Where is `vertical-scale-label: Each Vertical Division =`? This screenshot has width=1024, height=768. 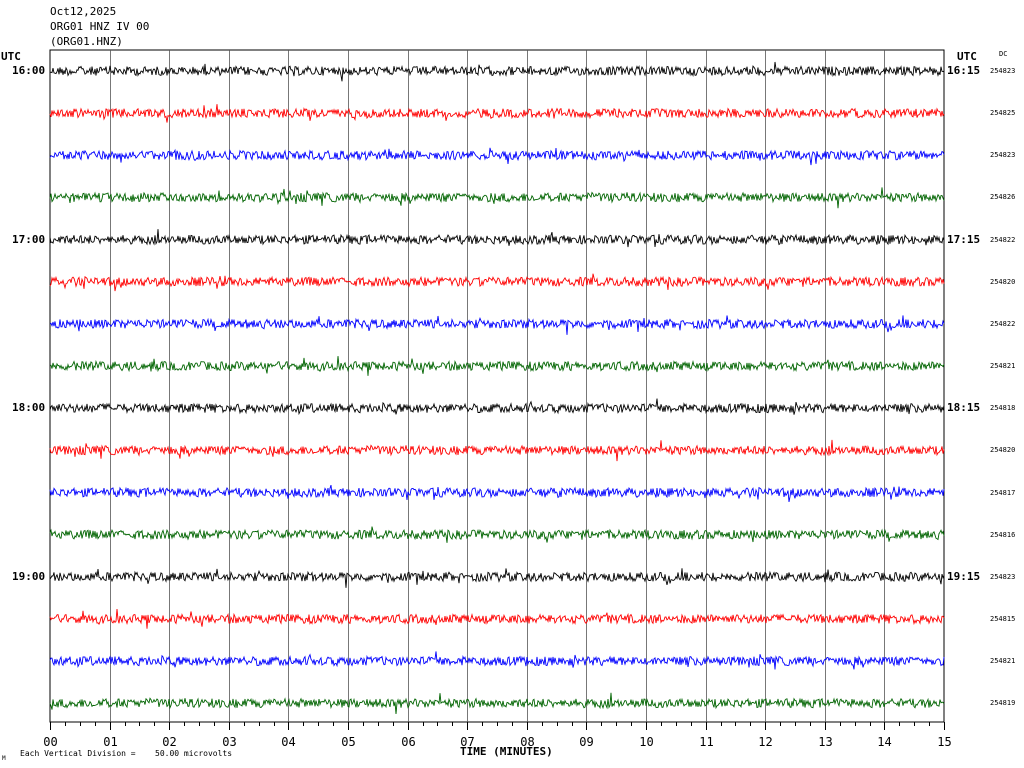 vertical-scale-label: Each Vertical Division = is located at coordinates (78, 753).